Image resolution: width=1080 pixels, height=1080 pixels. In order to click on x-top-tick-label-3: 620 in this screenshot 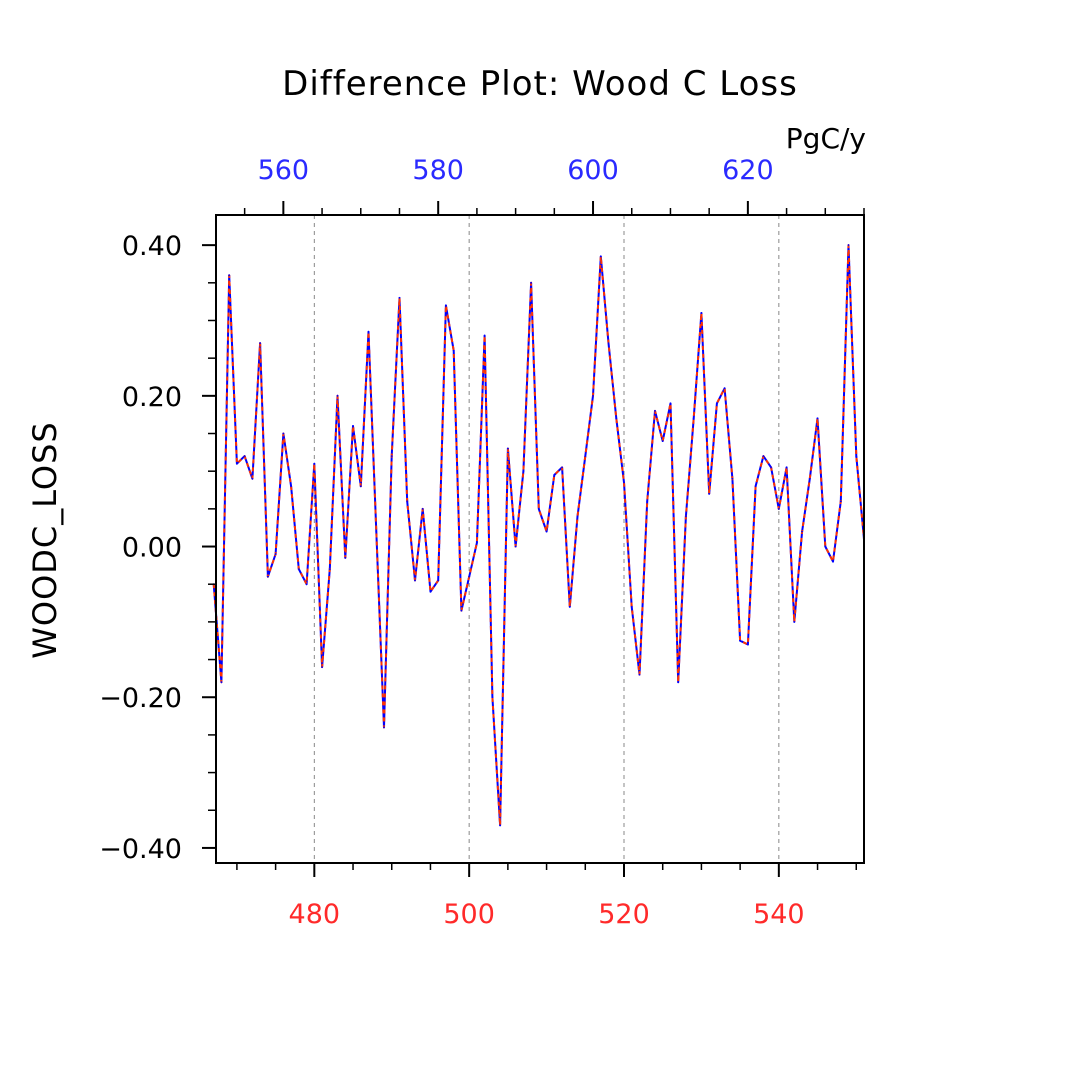, I will do `click(748, 170)`.